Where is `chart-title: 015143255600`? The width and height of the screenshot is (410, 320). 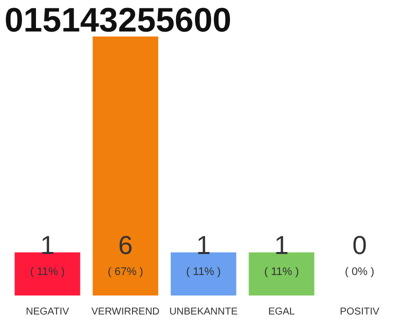 chart-title: 015143255600 is located at coordinates (118, 21).